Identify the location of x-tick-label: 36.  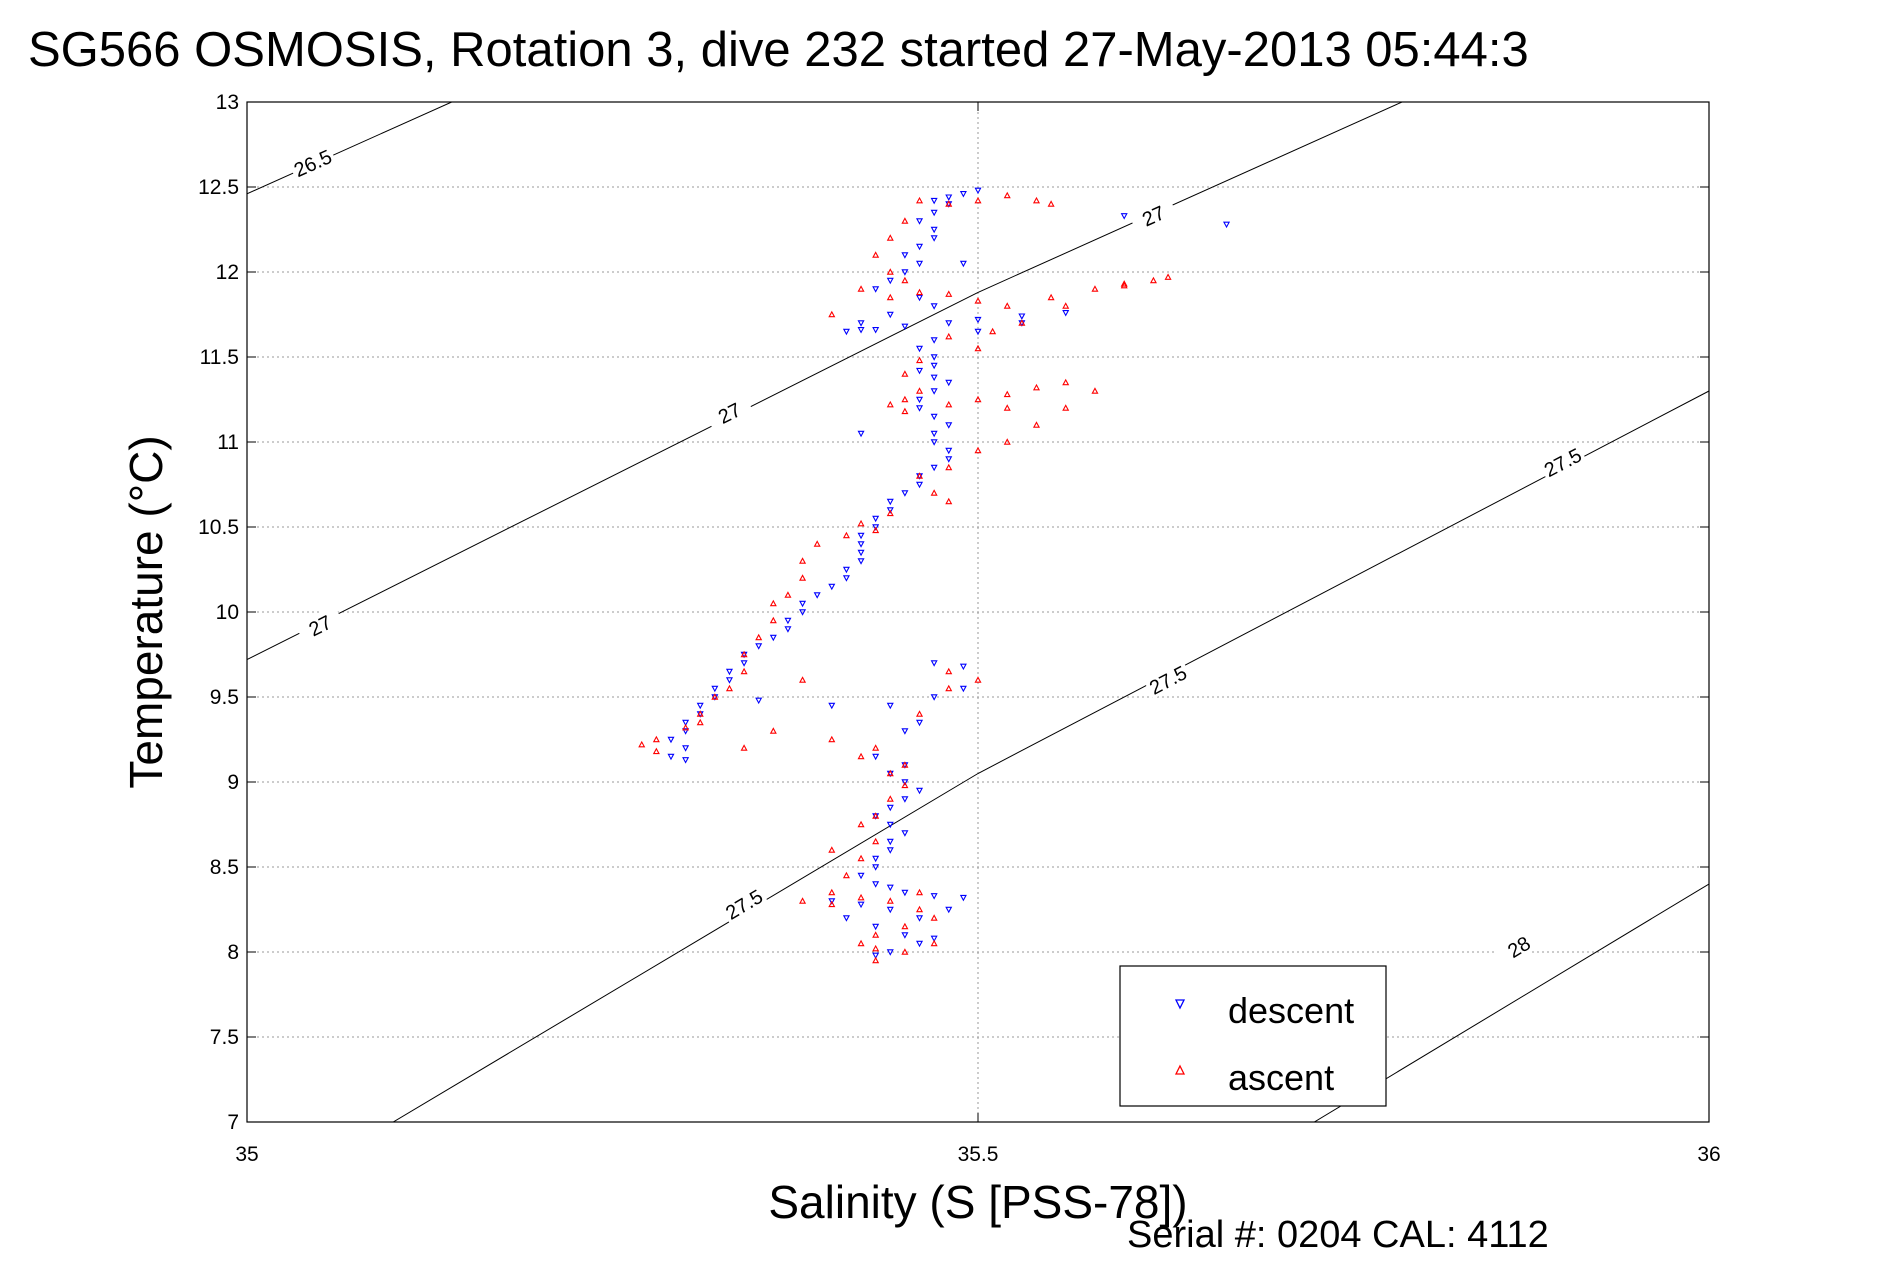
(1708, 1154).